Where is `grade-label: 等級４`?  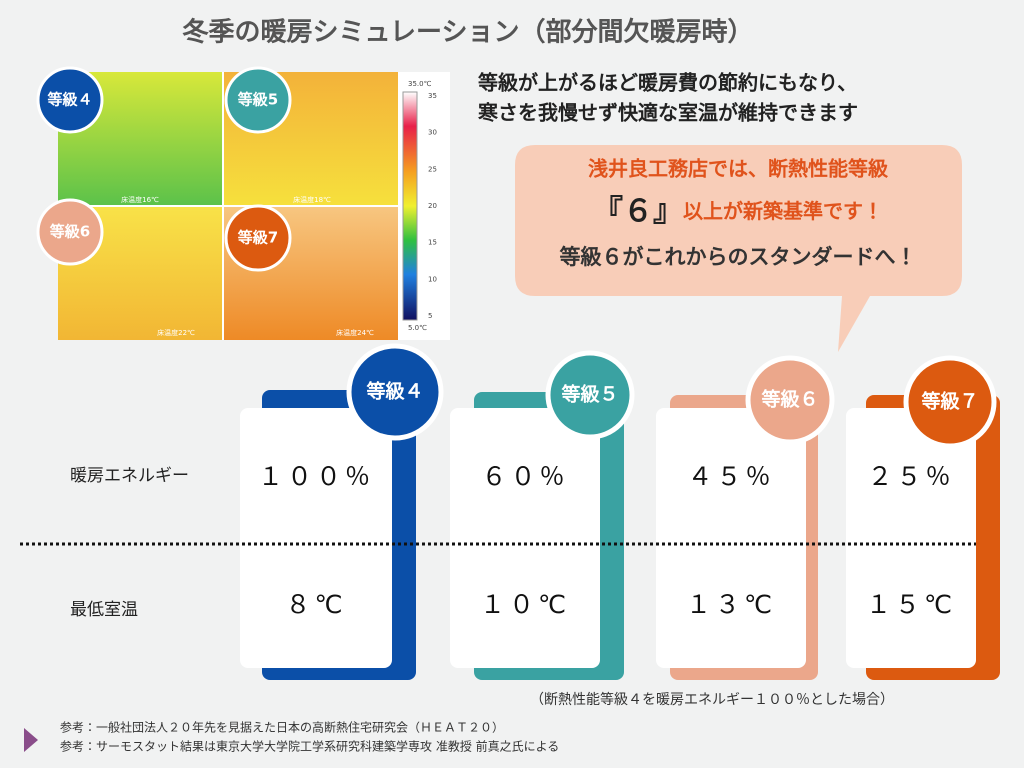
grade-label: 等級４ is located at coordinates (394, 391).